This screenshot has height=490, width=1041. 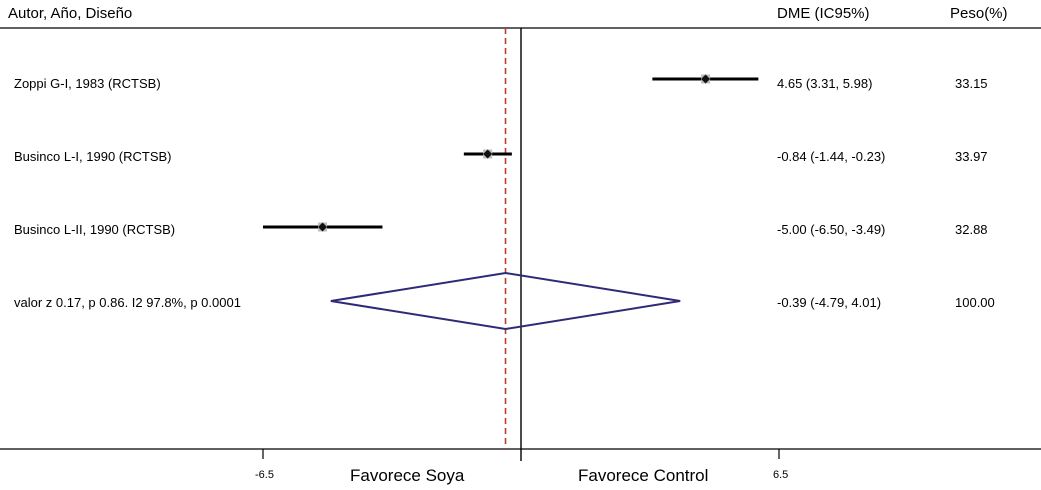 What do you see at coordinates (825, 83) in the screenshot?
I see `study-dme-1: 4.65 (3.31, 5.98)` at bounding box center [825, 83].